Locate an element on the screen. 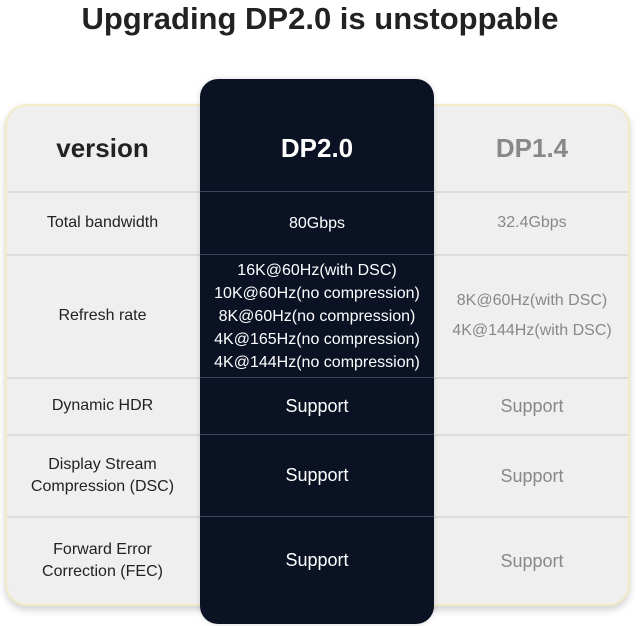  cell-text: 4K@144Hz(no compression) is located at coordinates (317, 362).